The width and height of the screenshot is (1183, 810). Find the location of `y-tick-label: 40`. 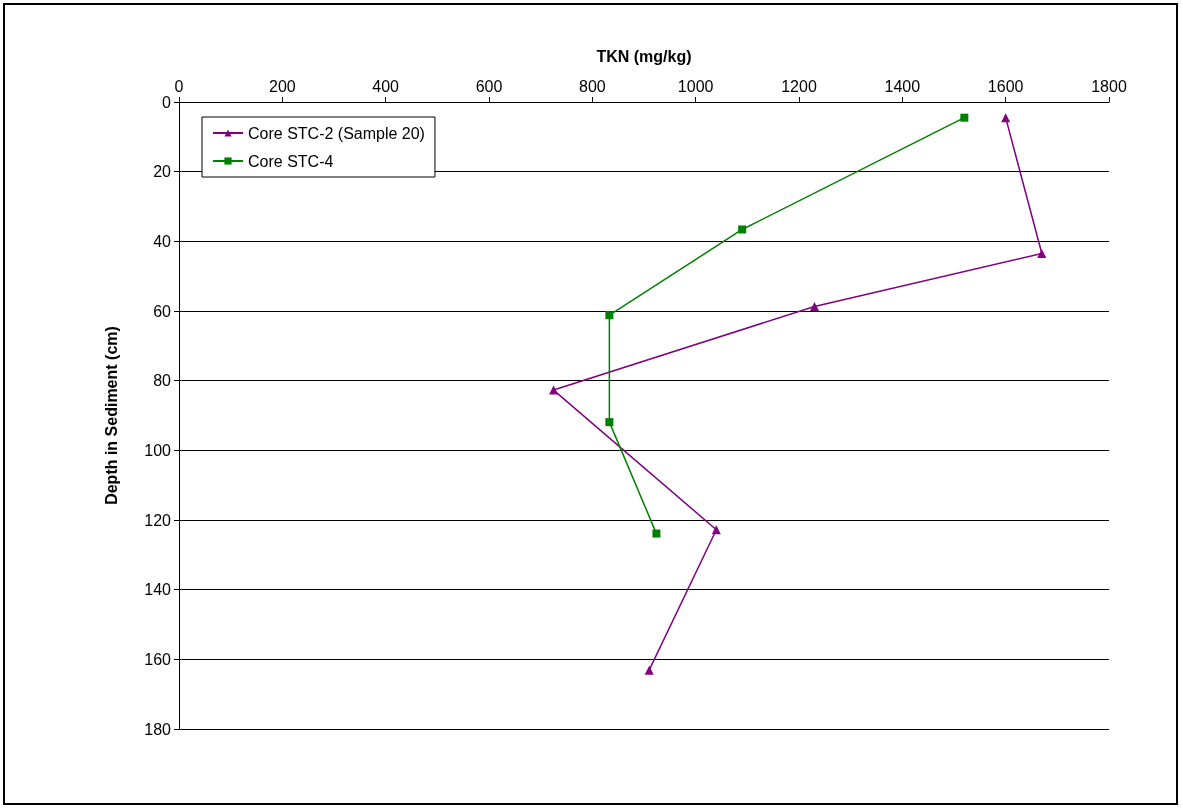

y-tick-label: 40 is located at coordinates (162, 241).